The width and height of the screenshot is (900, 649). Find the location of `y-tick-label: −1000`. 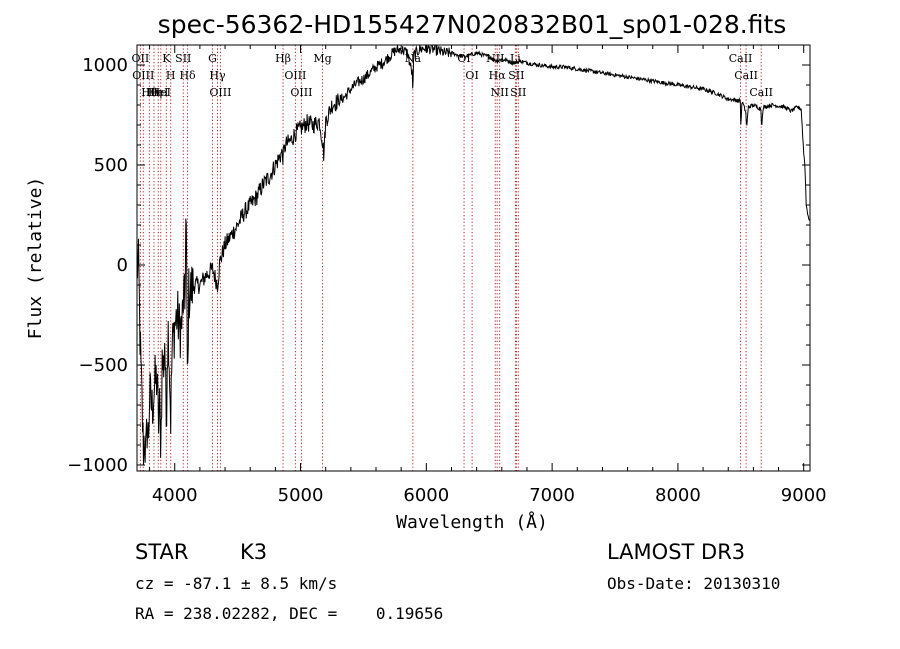

y-tick-label: −1000 is located at coordinates (97, 465).